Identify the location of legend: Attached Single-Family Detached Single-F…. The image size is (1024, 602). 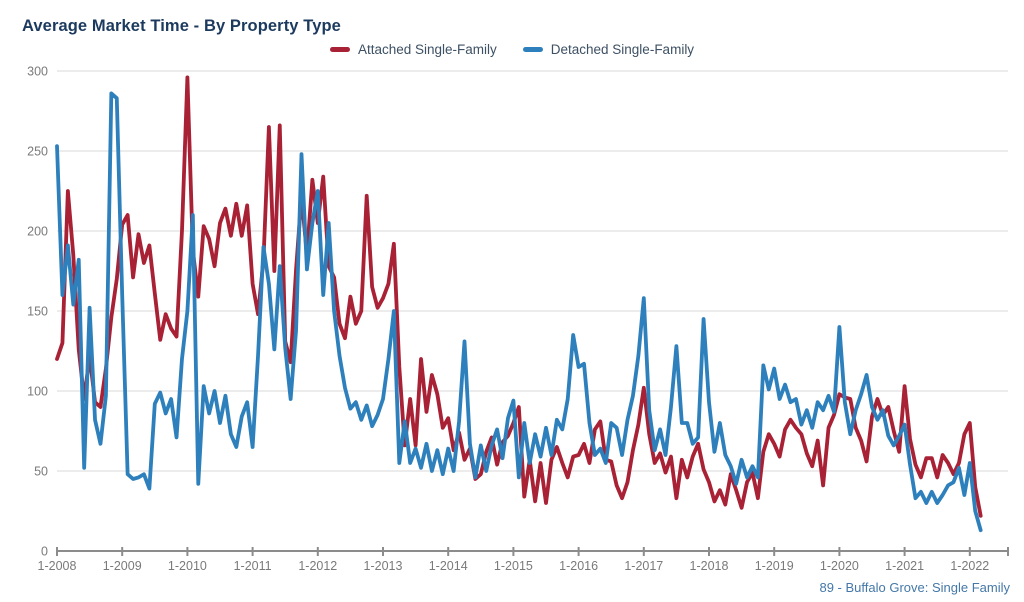
(512, 49).